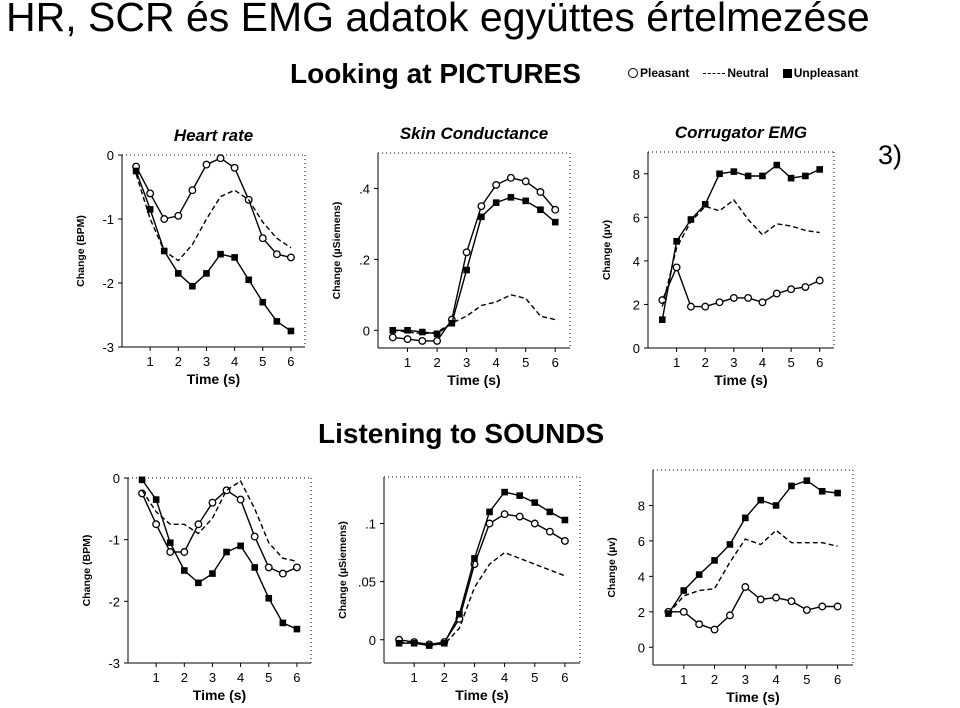 This screenshot has height=708, width=960. What do you see at coordinates (108, 347) in the screenshot?
I see `y-tick-label: -3` at bounding box center [108, 347].